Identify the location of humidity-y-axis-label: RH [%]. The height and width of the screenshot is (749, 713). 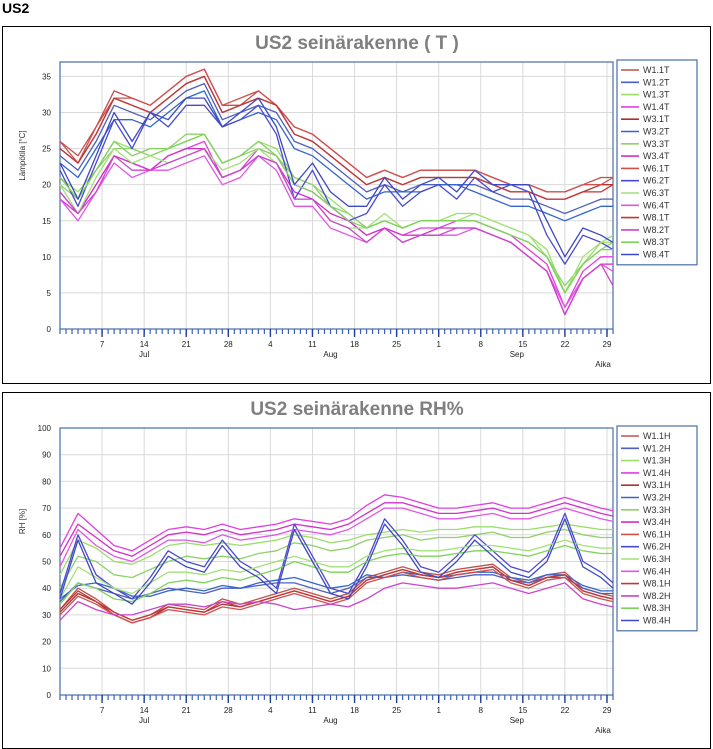
(22, 521).